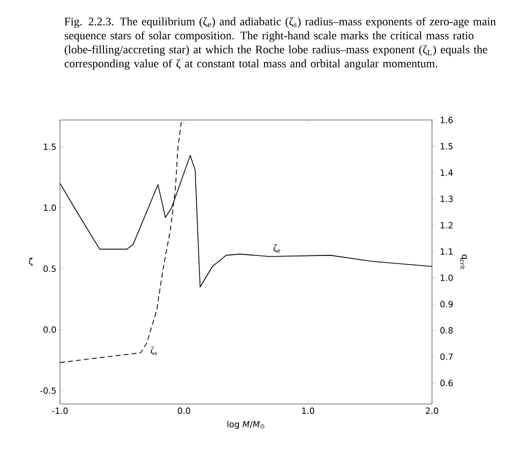  Describe the element at coordinates (446, 330) in the screenshot. I see `y2-tick-label: 0.8` at that location.